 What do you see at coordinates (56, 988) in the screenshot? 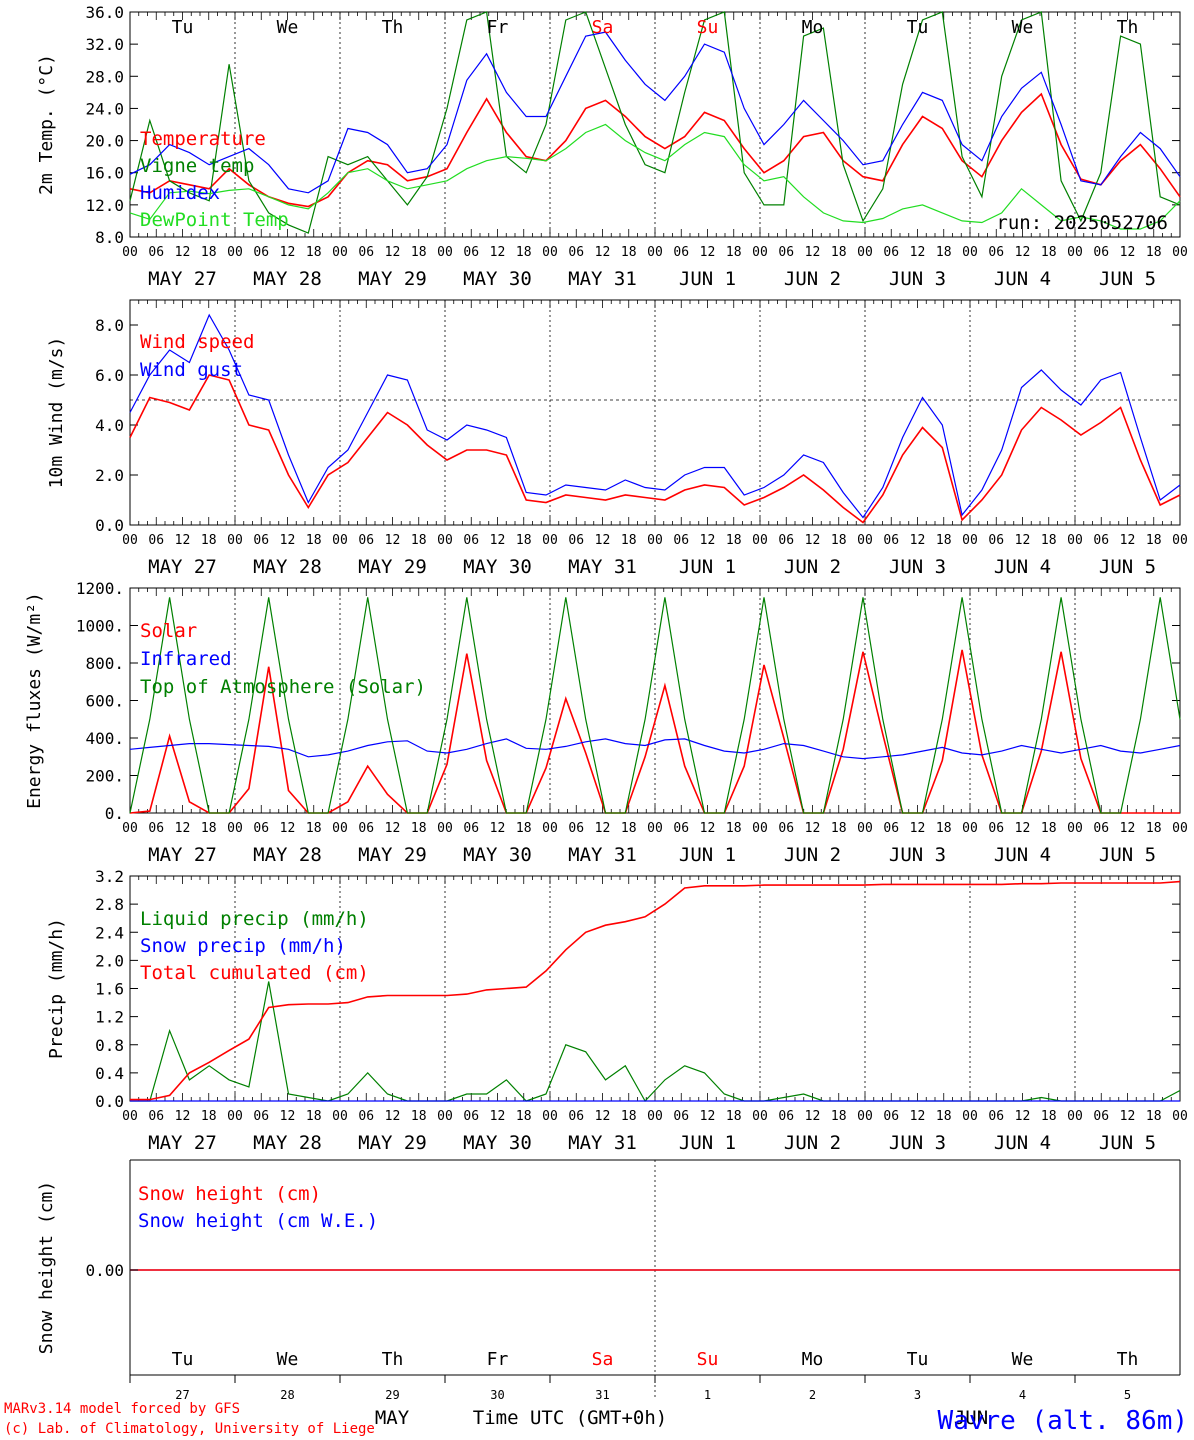
I see `y-axis-label: Precip (mm/h)` at bounding box center [56, 988].